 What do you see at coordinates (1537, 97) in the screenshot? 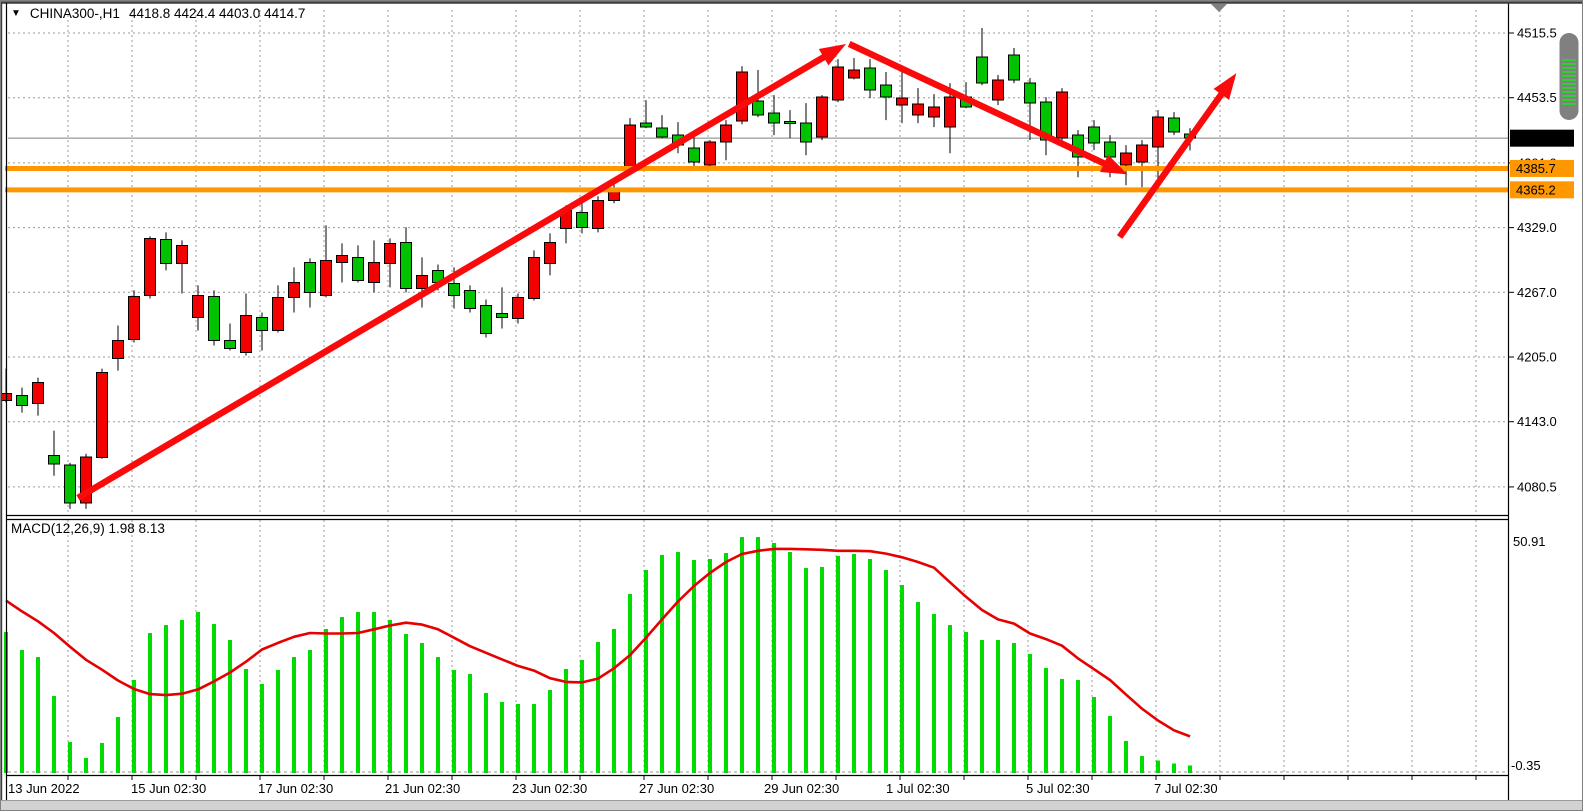
I see `price-tick-label: 4453.5` at bounding box center [1537, 97].